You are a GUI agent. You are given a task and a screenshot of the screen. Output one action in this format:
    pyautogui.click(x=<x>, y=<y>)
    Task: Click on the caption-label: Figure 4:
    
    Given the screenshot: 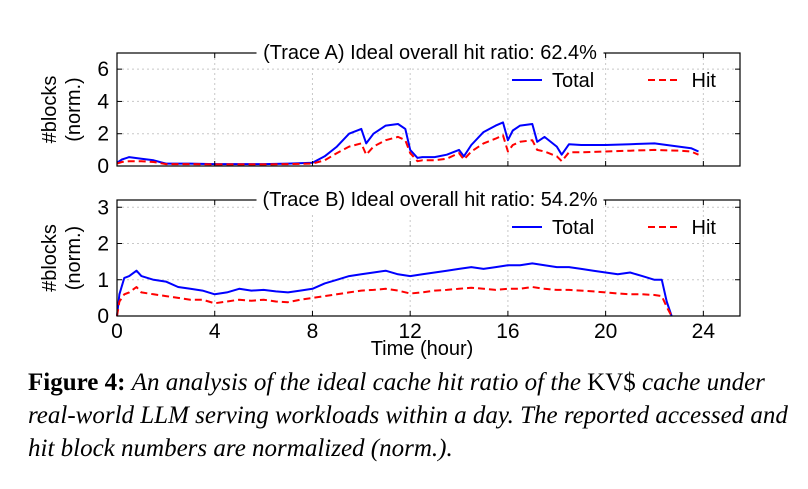 What is the action you would take?
    pyautogui.click(x=77, y=382)
    